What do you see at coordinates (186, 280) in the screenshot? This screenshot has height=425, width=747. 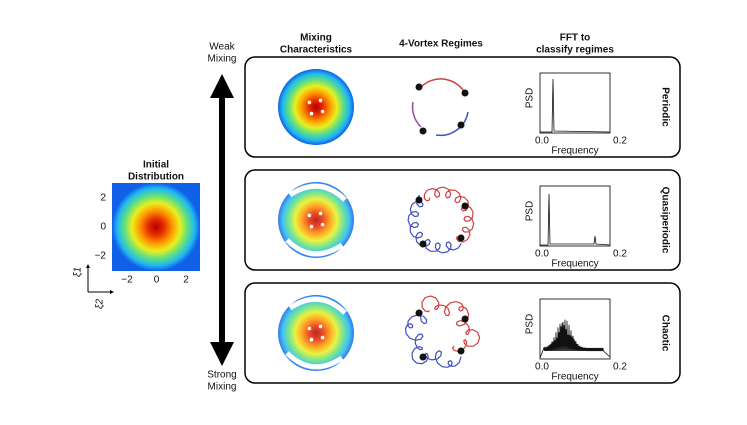 I see `x-tick-label: 2` at bounding box center [186, 280].